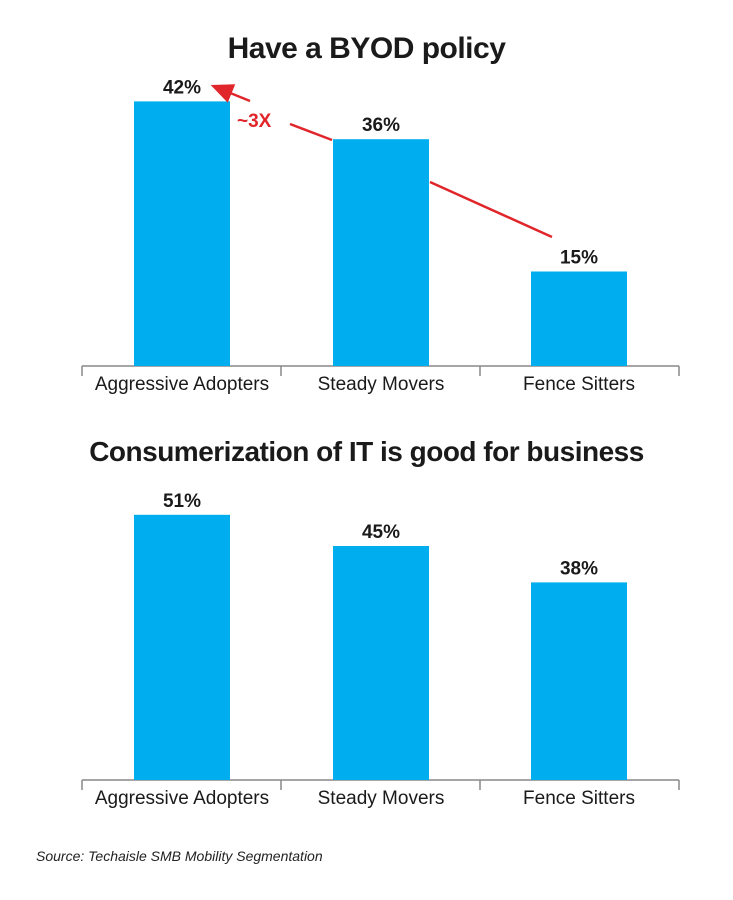  Describe the element at coordinates (230, 93) in the screenshot. I see `annotation-arrow` at that location.